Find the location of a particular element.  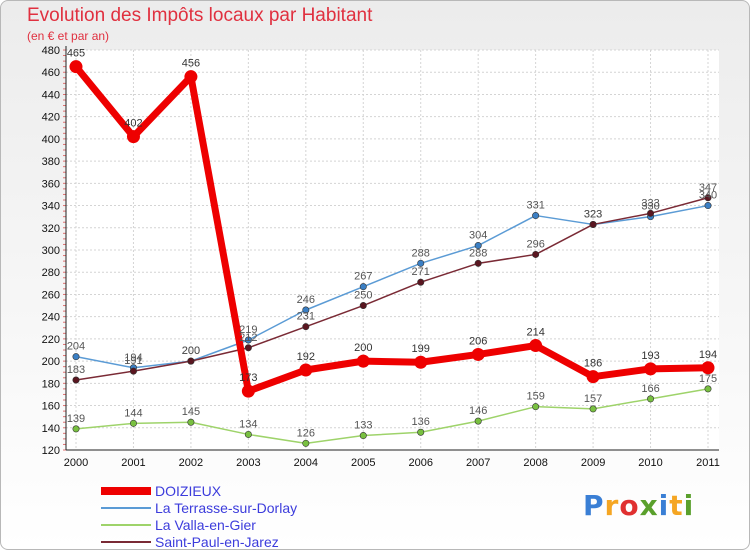

data-label-la-terrasse-sur-dorlay: 246 is located at coordinates (306, 300).